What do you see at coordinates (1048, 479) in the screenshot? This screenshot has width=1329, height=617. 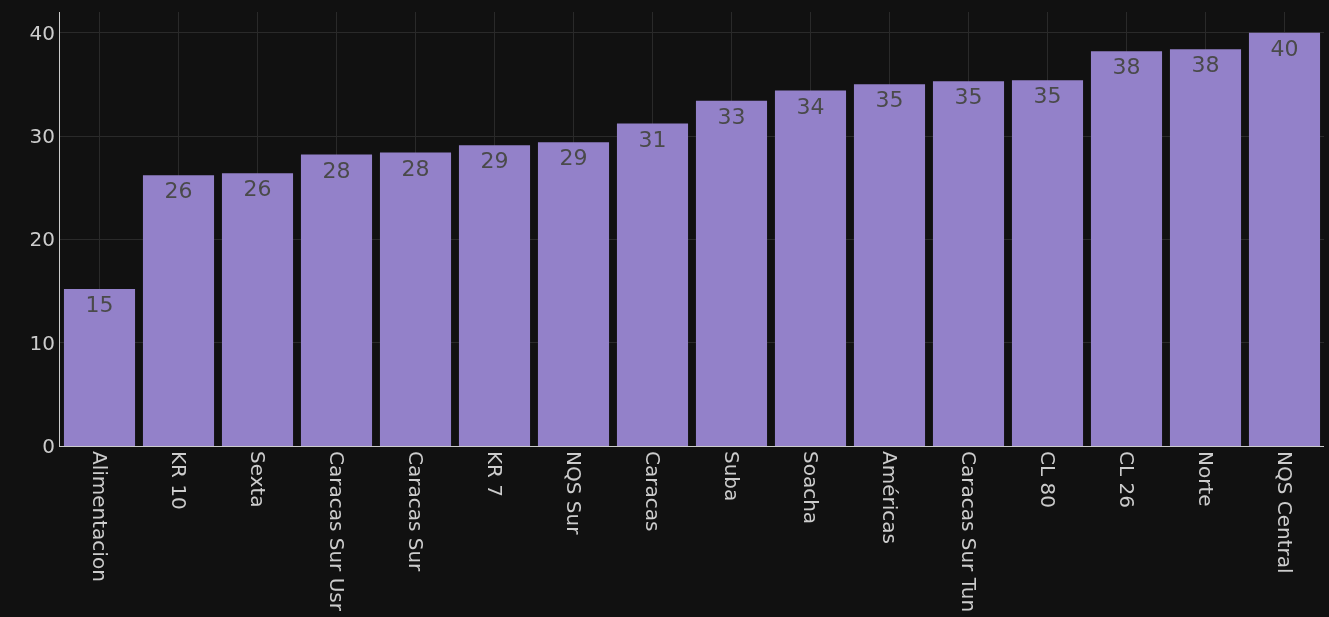 I see `x-tick-label: CL 80` at bounding box center [1048, 479].